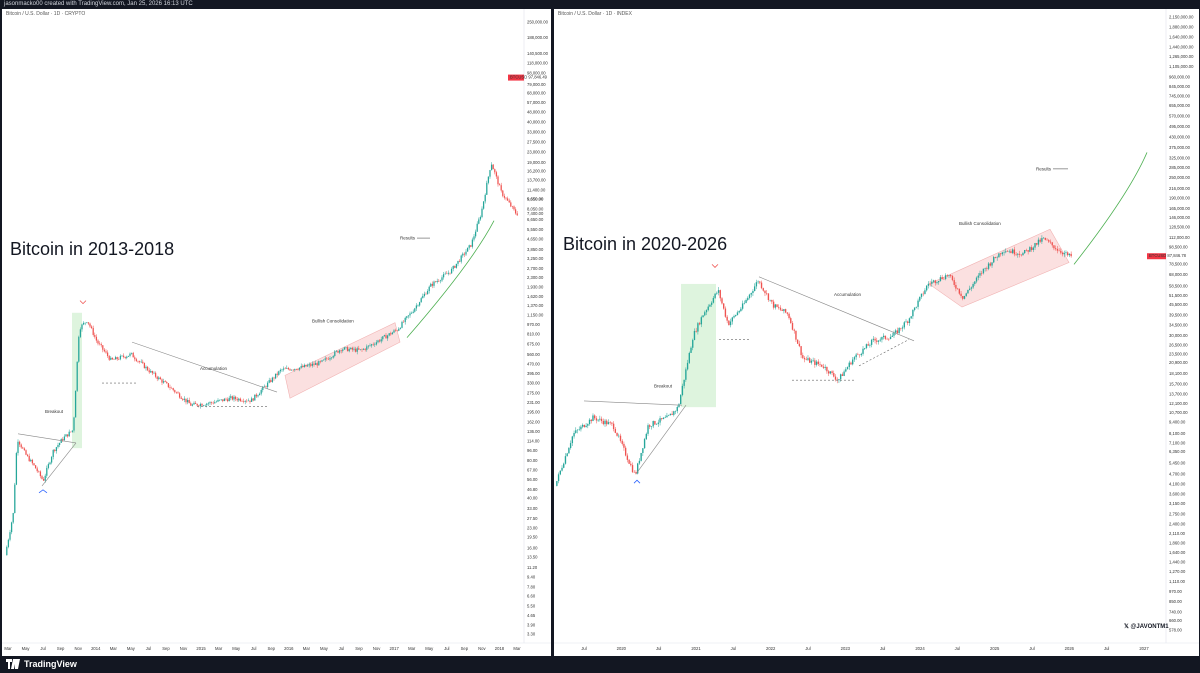 This screenshot has height=673, width=1200. What do you see at coordinates (429, 648) in the screenshot?
I see `x-tick-label: May` at bounding box center [429, 648].